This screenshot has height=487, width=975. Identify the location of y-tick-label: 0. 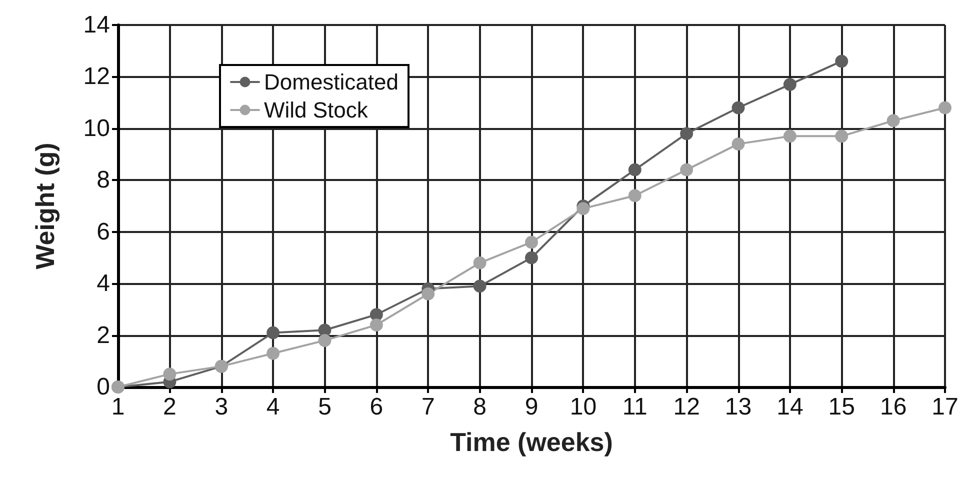
(103, 387).